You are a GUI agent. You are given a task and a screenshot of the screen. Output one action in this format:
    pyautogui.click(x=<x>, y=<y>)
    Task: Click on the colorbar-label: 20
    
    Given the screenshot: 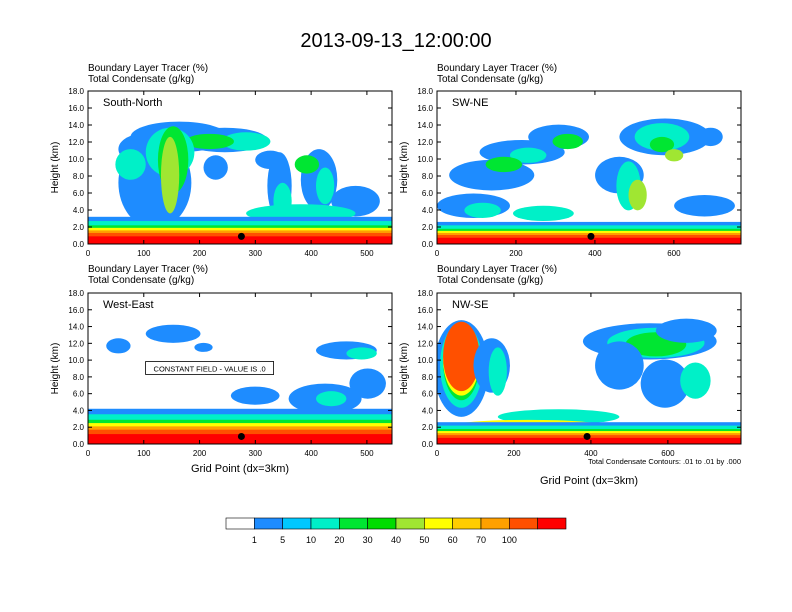 What is the action you would take?
    pyautogui.click(x=339, y=540)
    